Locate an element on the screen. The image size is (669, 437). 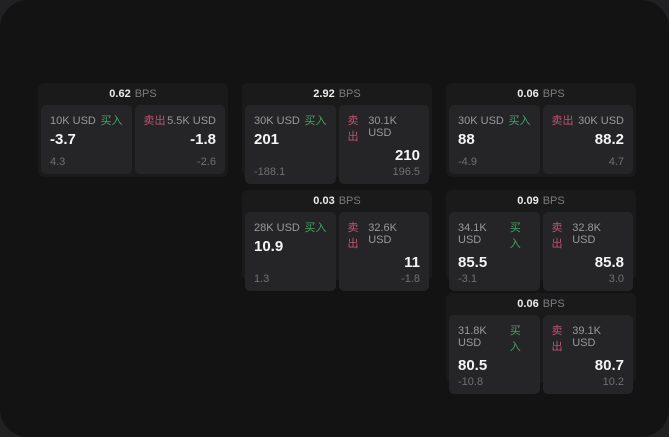
sell-size-label: 32.8K USD is located at coordinates (586, 234).